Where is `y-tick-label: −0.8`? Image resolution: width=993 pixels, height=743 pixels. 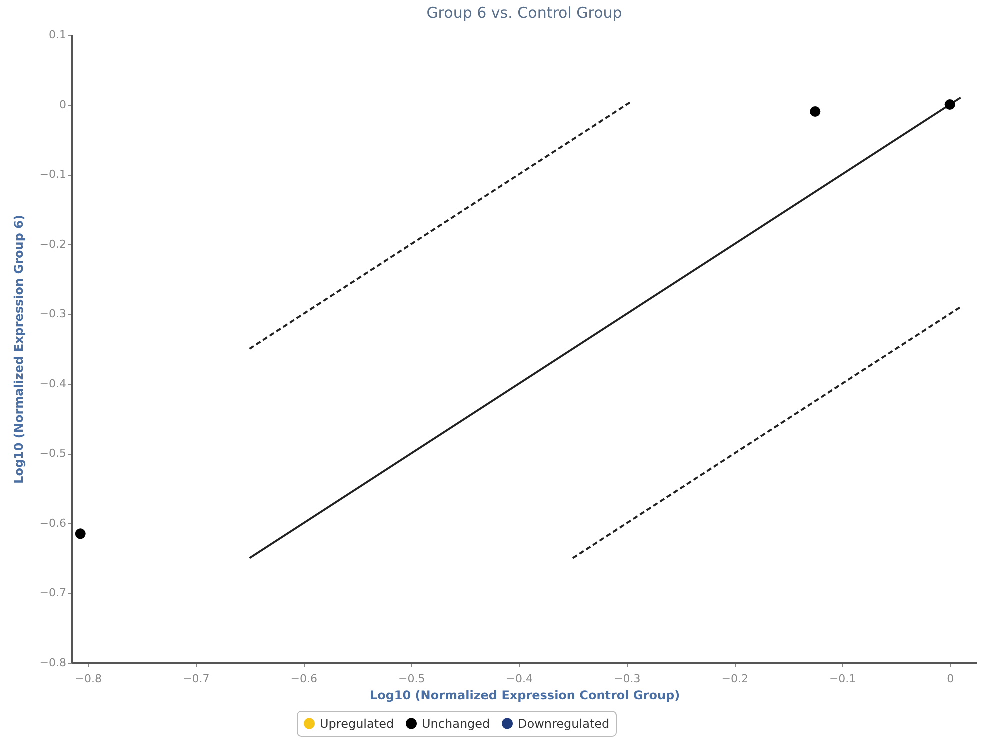
y-tick-label: −0.8 is located at coordinates (53, 663).